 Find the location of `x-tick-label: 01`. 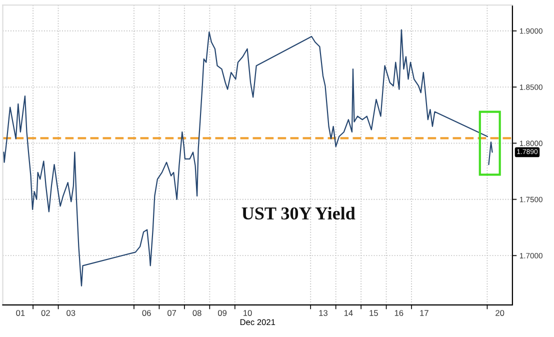

x-tick-label: 01 is located at coordinates (20, 313).